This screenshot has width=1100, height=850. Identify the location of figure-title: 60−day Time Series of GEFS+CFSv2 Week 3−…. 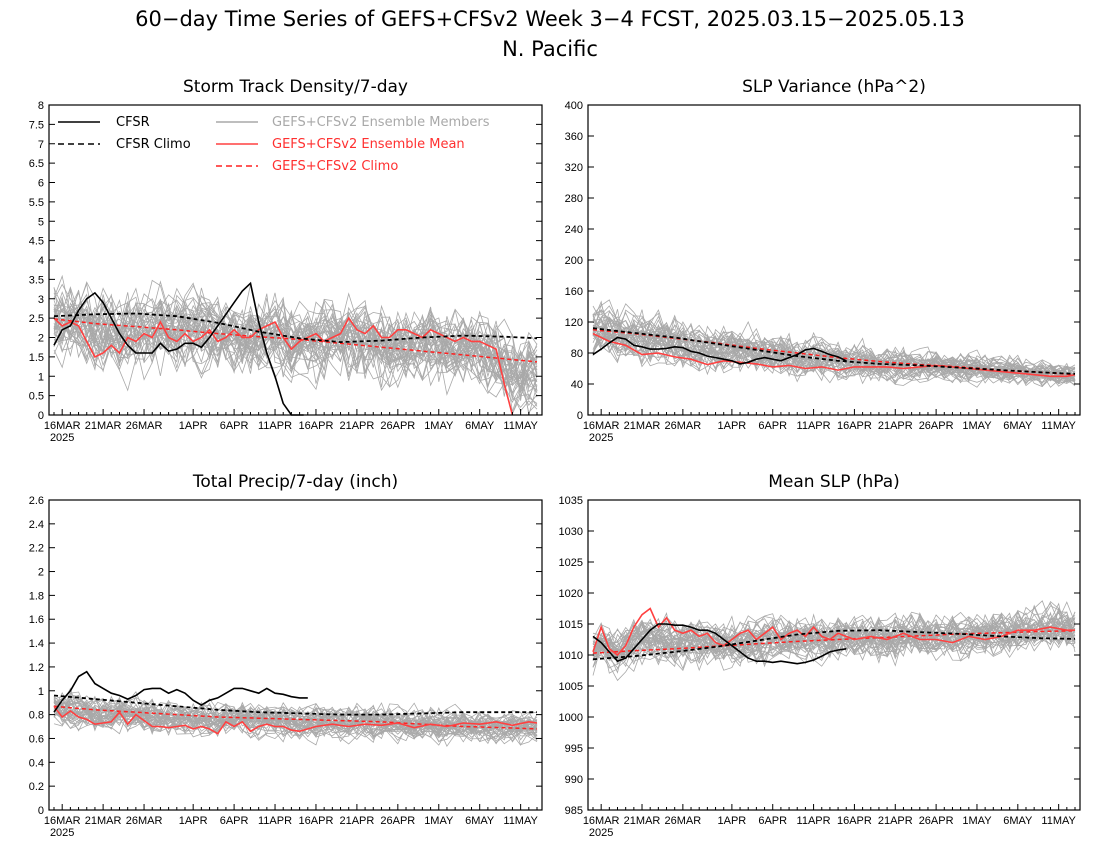
(550, 19).